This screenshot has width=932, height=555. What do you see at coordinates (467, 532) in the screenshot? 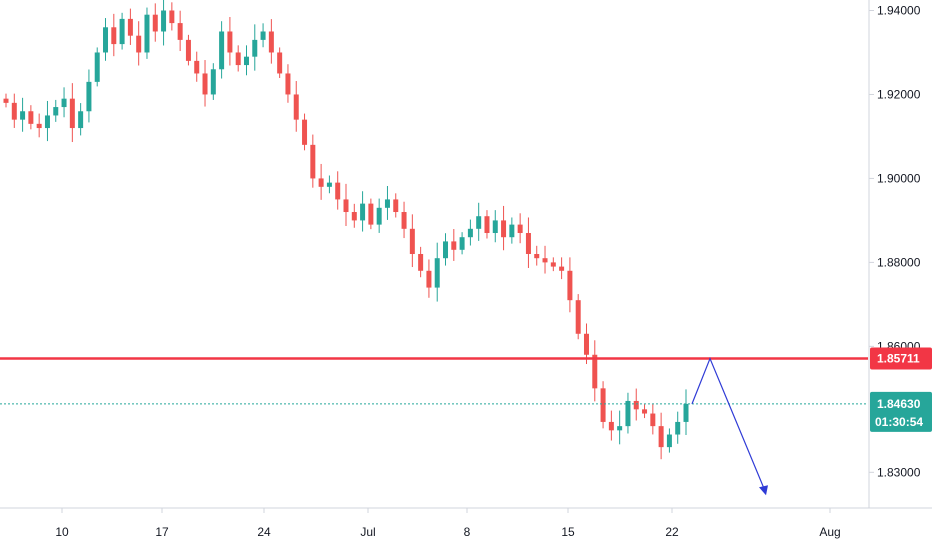
I see `time-tick-label: 8` at bounding box center [467, 532].